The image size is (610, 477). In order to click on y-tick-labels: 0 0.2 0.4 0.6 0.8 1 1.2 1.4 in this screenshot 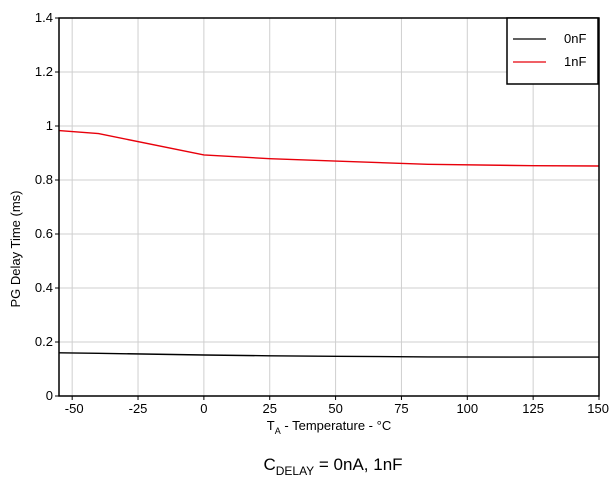, I will do `click(47, 206)`.